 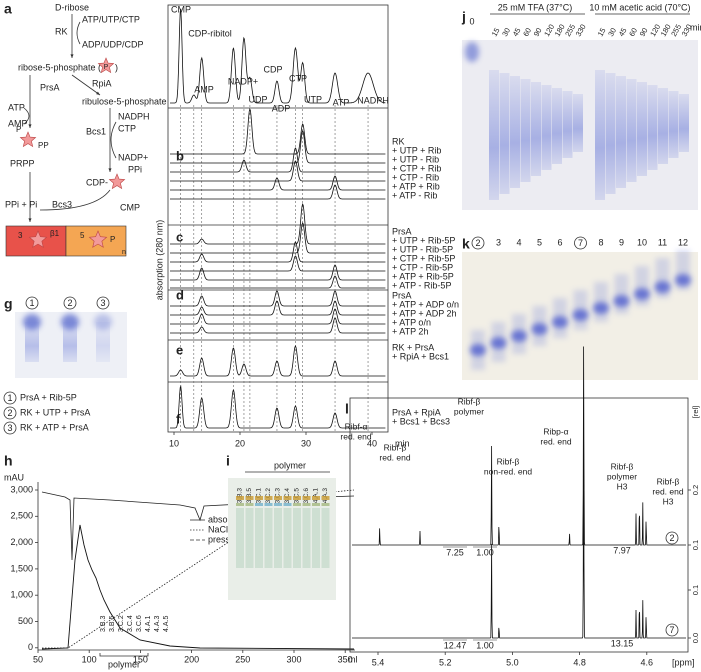 What do you see at coordinates (421, 421) in the screenshot?
I see `legend-text: + Bcs1 + Bcs3` at bounding box center [421, 421].